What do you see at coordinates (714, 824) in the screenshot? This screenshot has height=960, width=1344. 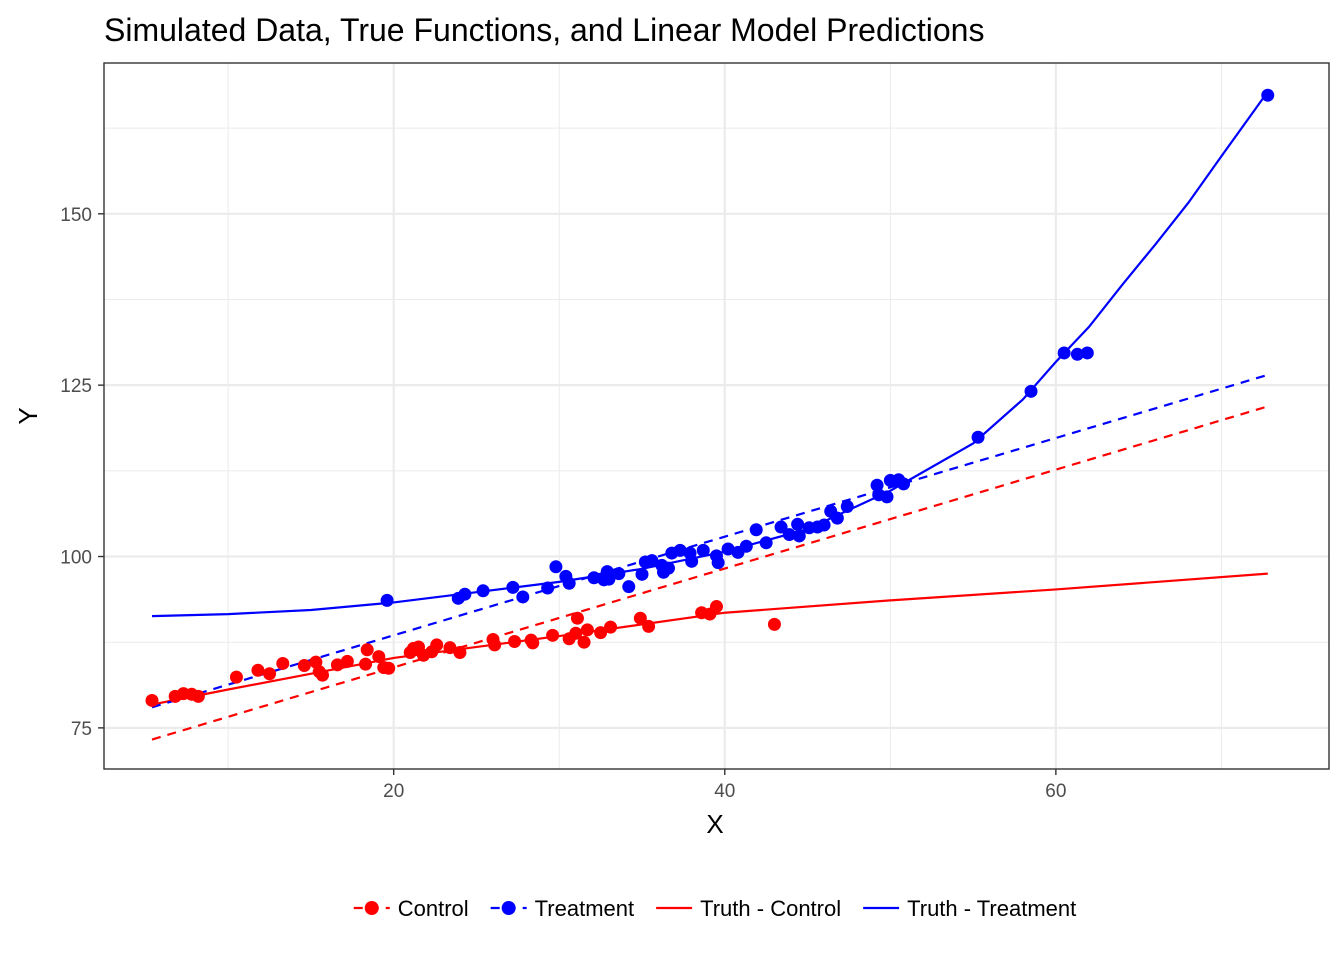 I see `x-axis-label: X` at bounding box center [714, 824].